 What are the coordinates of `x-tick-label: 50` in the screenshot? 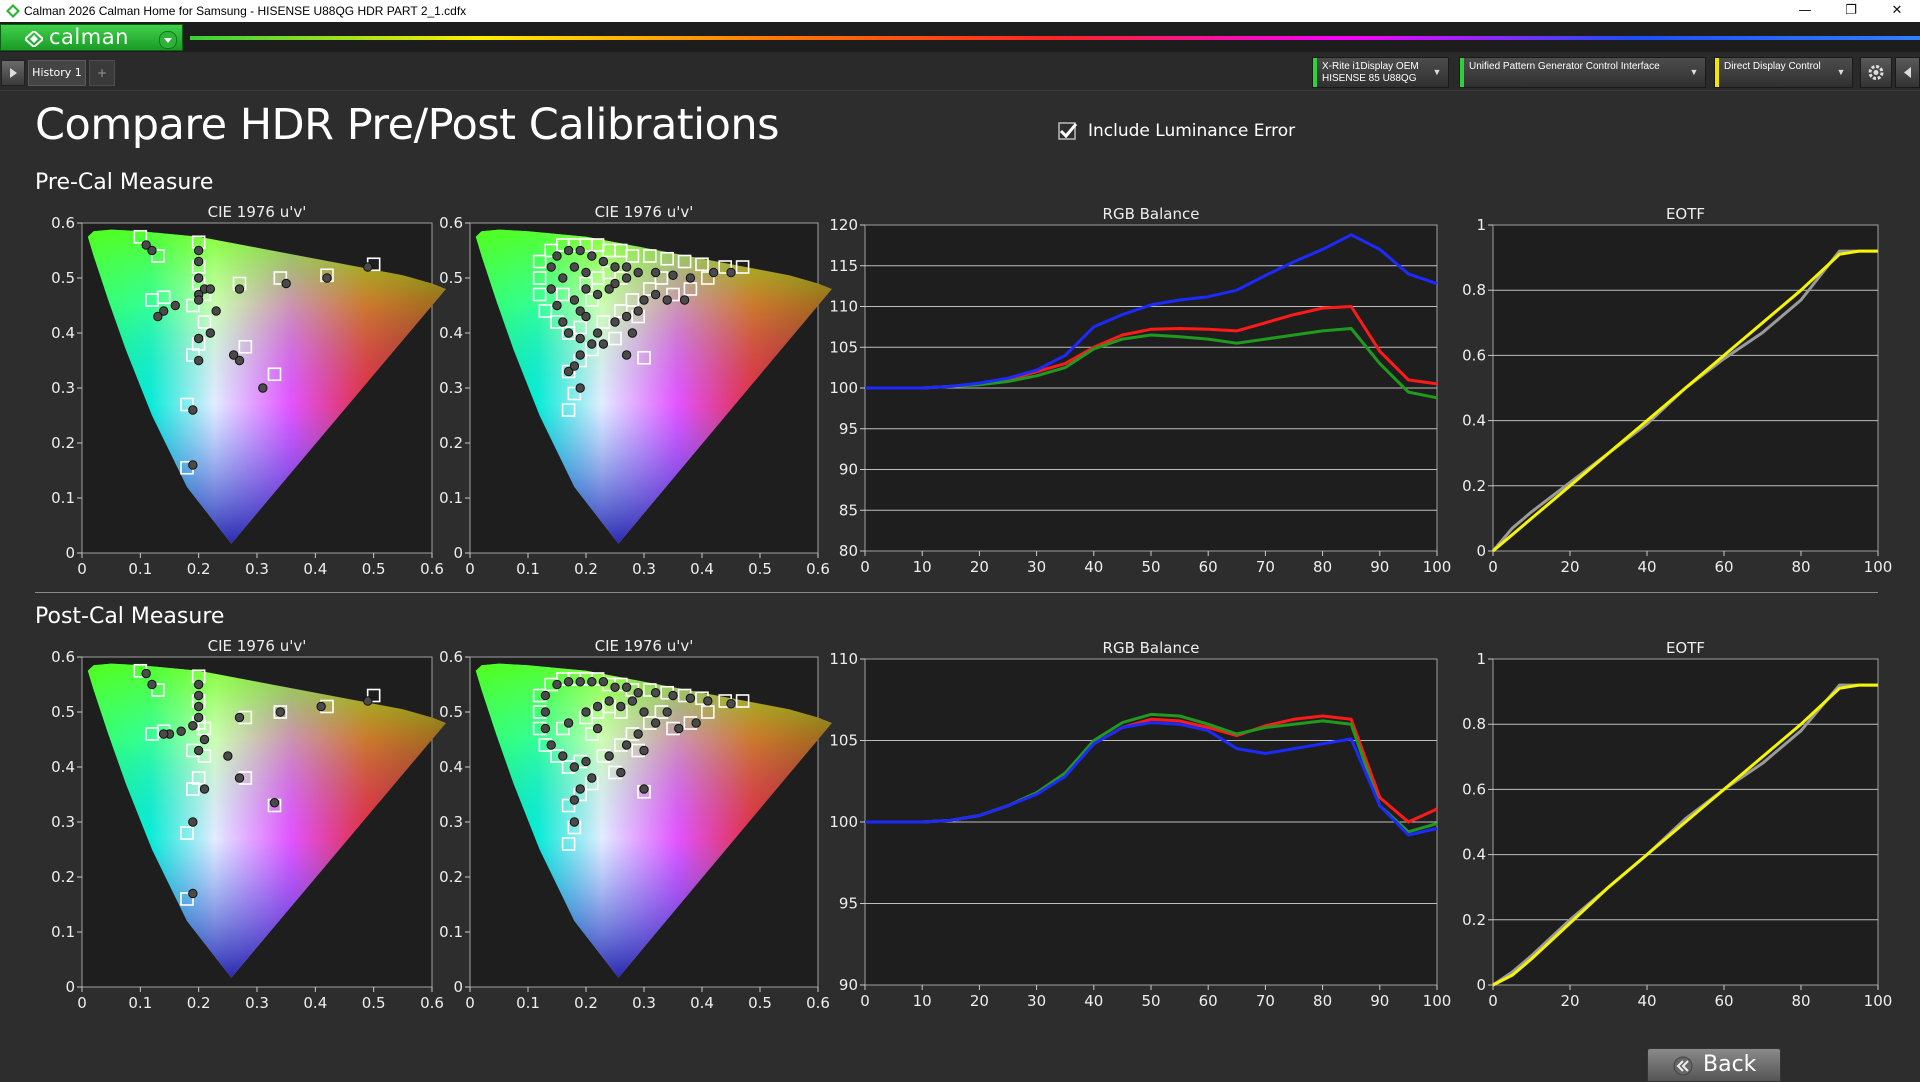 It's located at (1150, 1001).